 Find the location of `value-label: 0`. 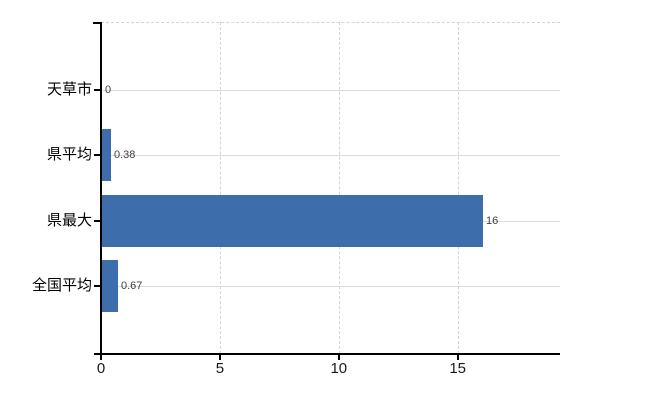

value-label: 0 is located at coordinates (108, 89).